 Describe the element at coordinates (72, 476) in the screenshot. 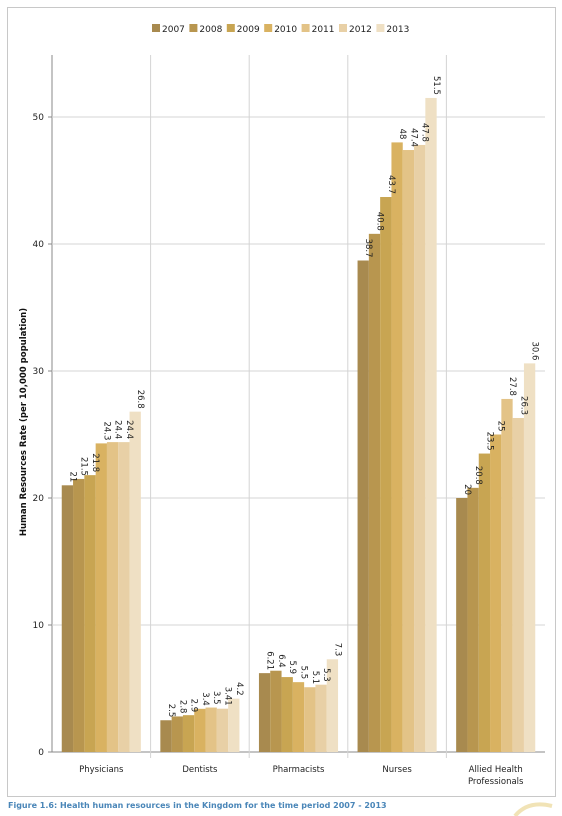

I see `data-label: 21` at that location.